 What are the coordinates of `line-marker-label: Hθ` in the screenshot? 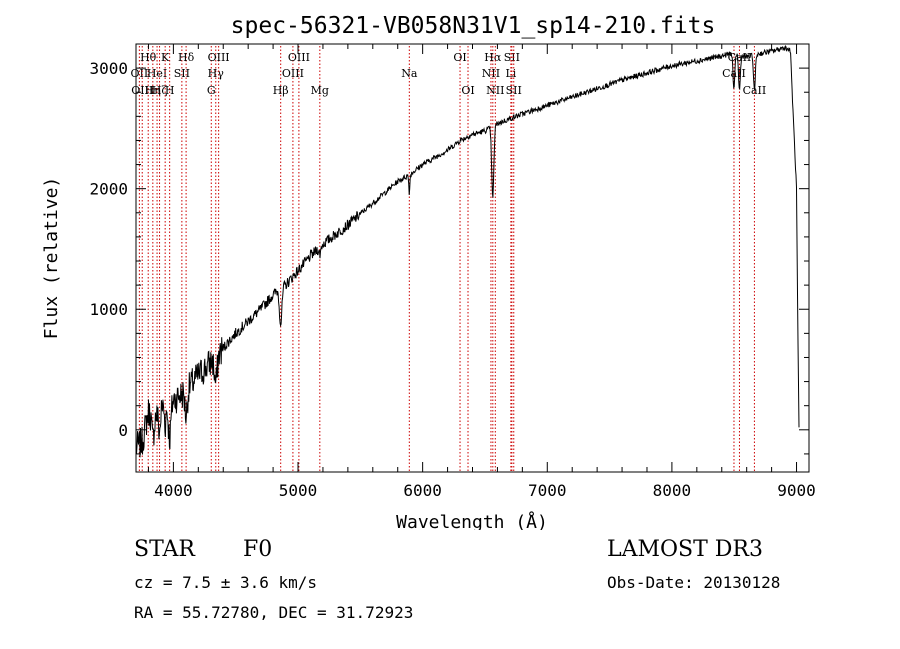 It's located at (148, 57).